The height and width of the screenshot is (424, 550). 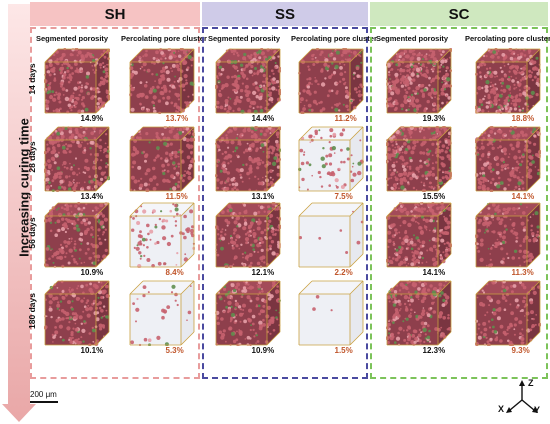 I want to click on segmented-porosity-value: 13.4%, so click(x=92, y=196).